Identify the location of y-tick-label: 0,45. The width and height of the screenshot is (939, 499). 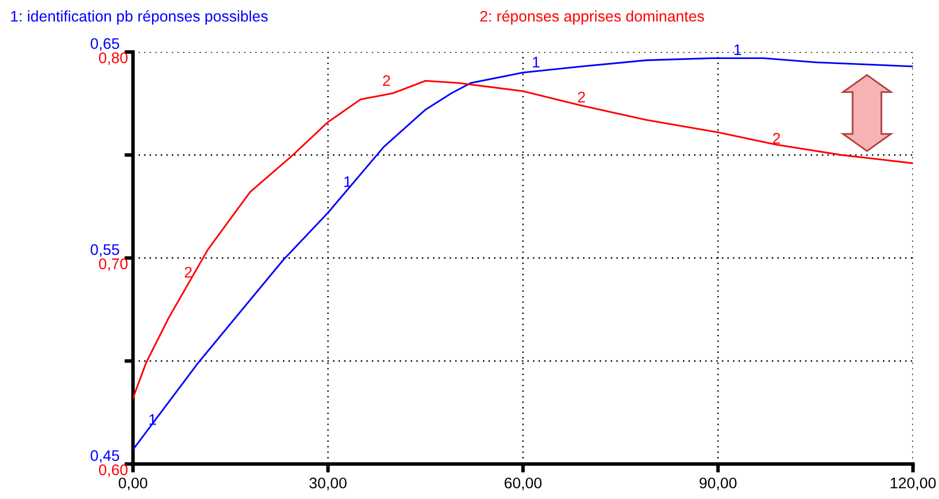
(105, 456).